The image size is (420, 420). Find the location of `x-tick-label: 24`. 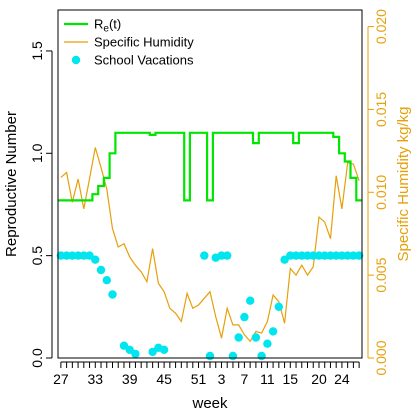

x-tick-label: 24 is located at coordinates (342, 379).